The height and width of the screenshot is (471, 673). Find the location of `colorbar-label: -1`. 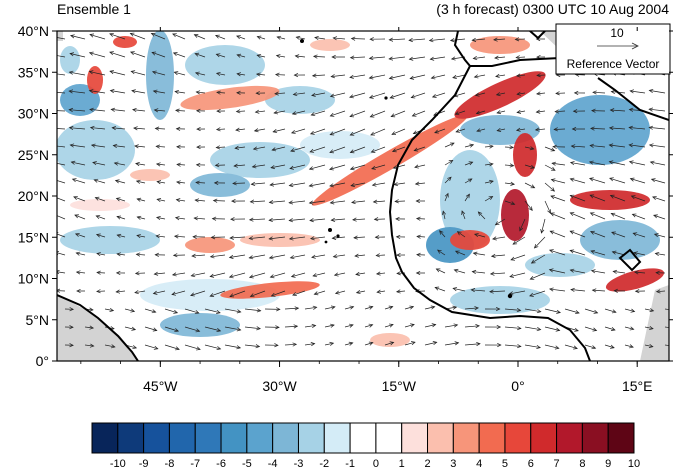

colorbar-label: -1 is located at coordinates (350, 464).